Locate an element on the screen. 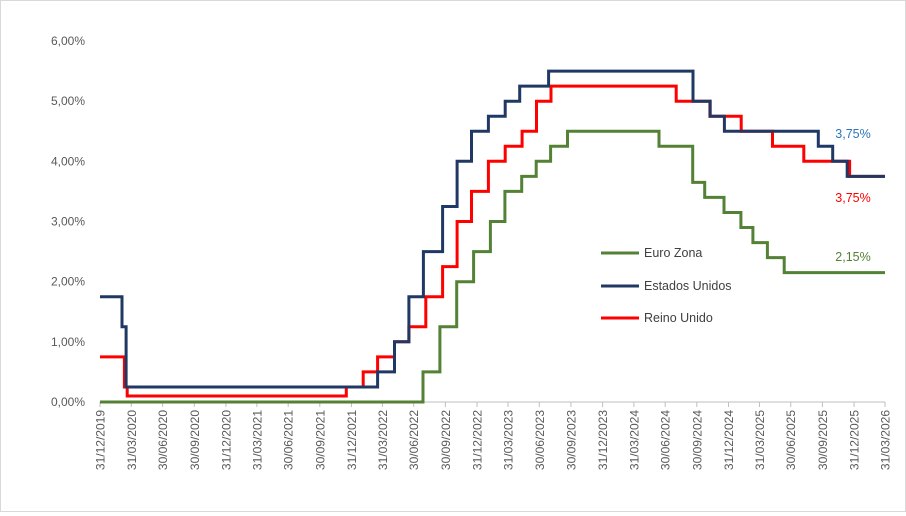 Image resolution: width=906 pixels, height=516 pixels. x-tick-label: 30/06/2024 is located at coordinates (666, 440).